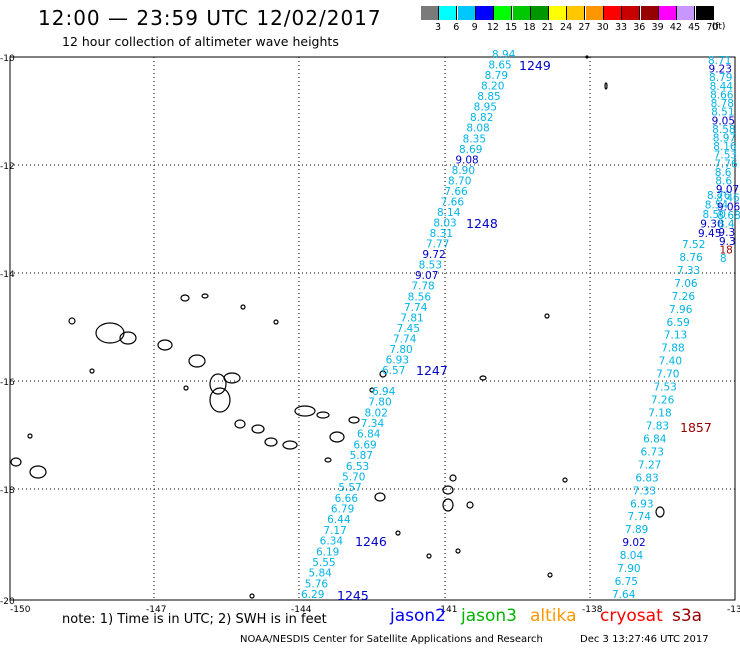 This screenshot has width=740, height=650. I want to click on wave-height-reading: 9.23, so click(720, 70).